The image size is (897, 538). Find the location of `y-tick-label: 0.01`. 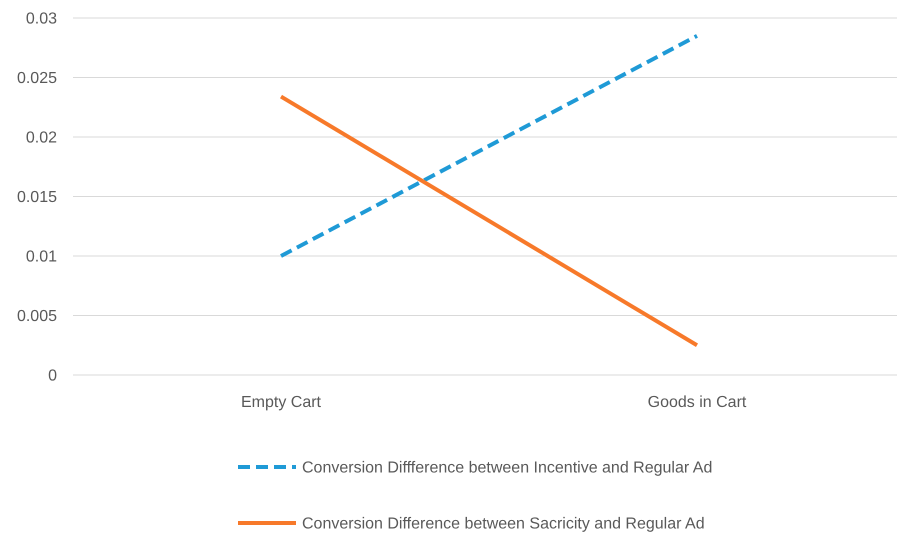

y-tick-label: 0.01 is located at coordinates (42, 257).